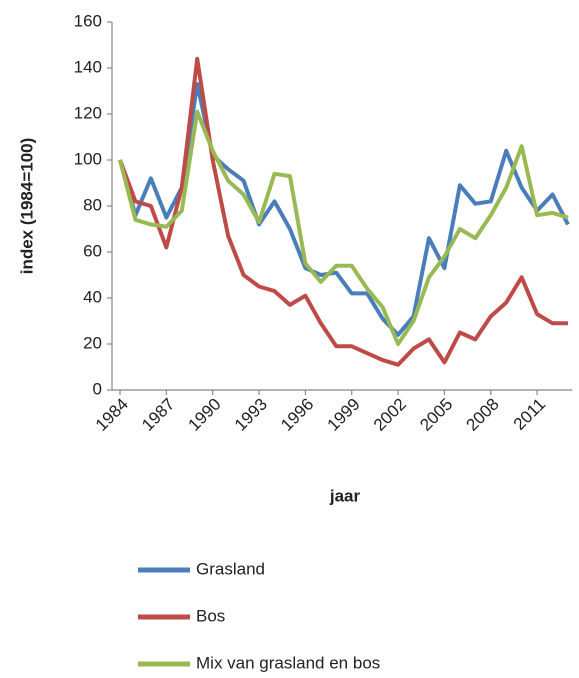  What do you see at coordinates (26, 206) in the screenshot?
I see `y-axis-title: index (1984=100)` at bounding box center [26, 206].